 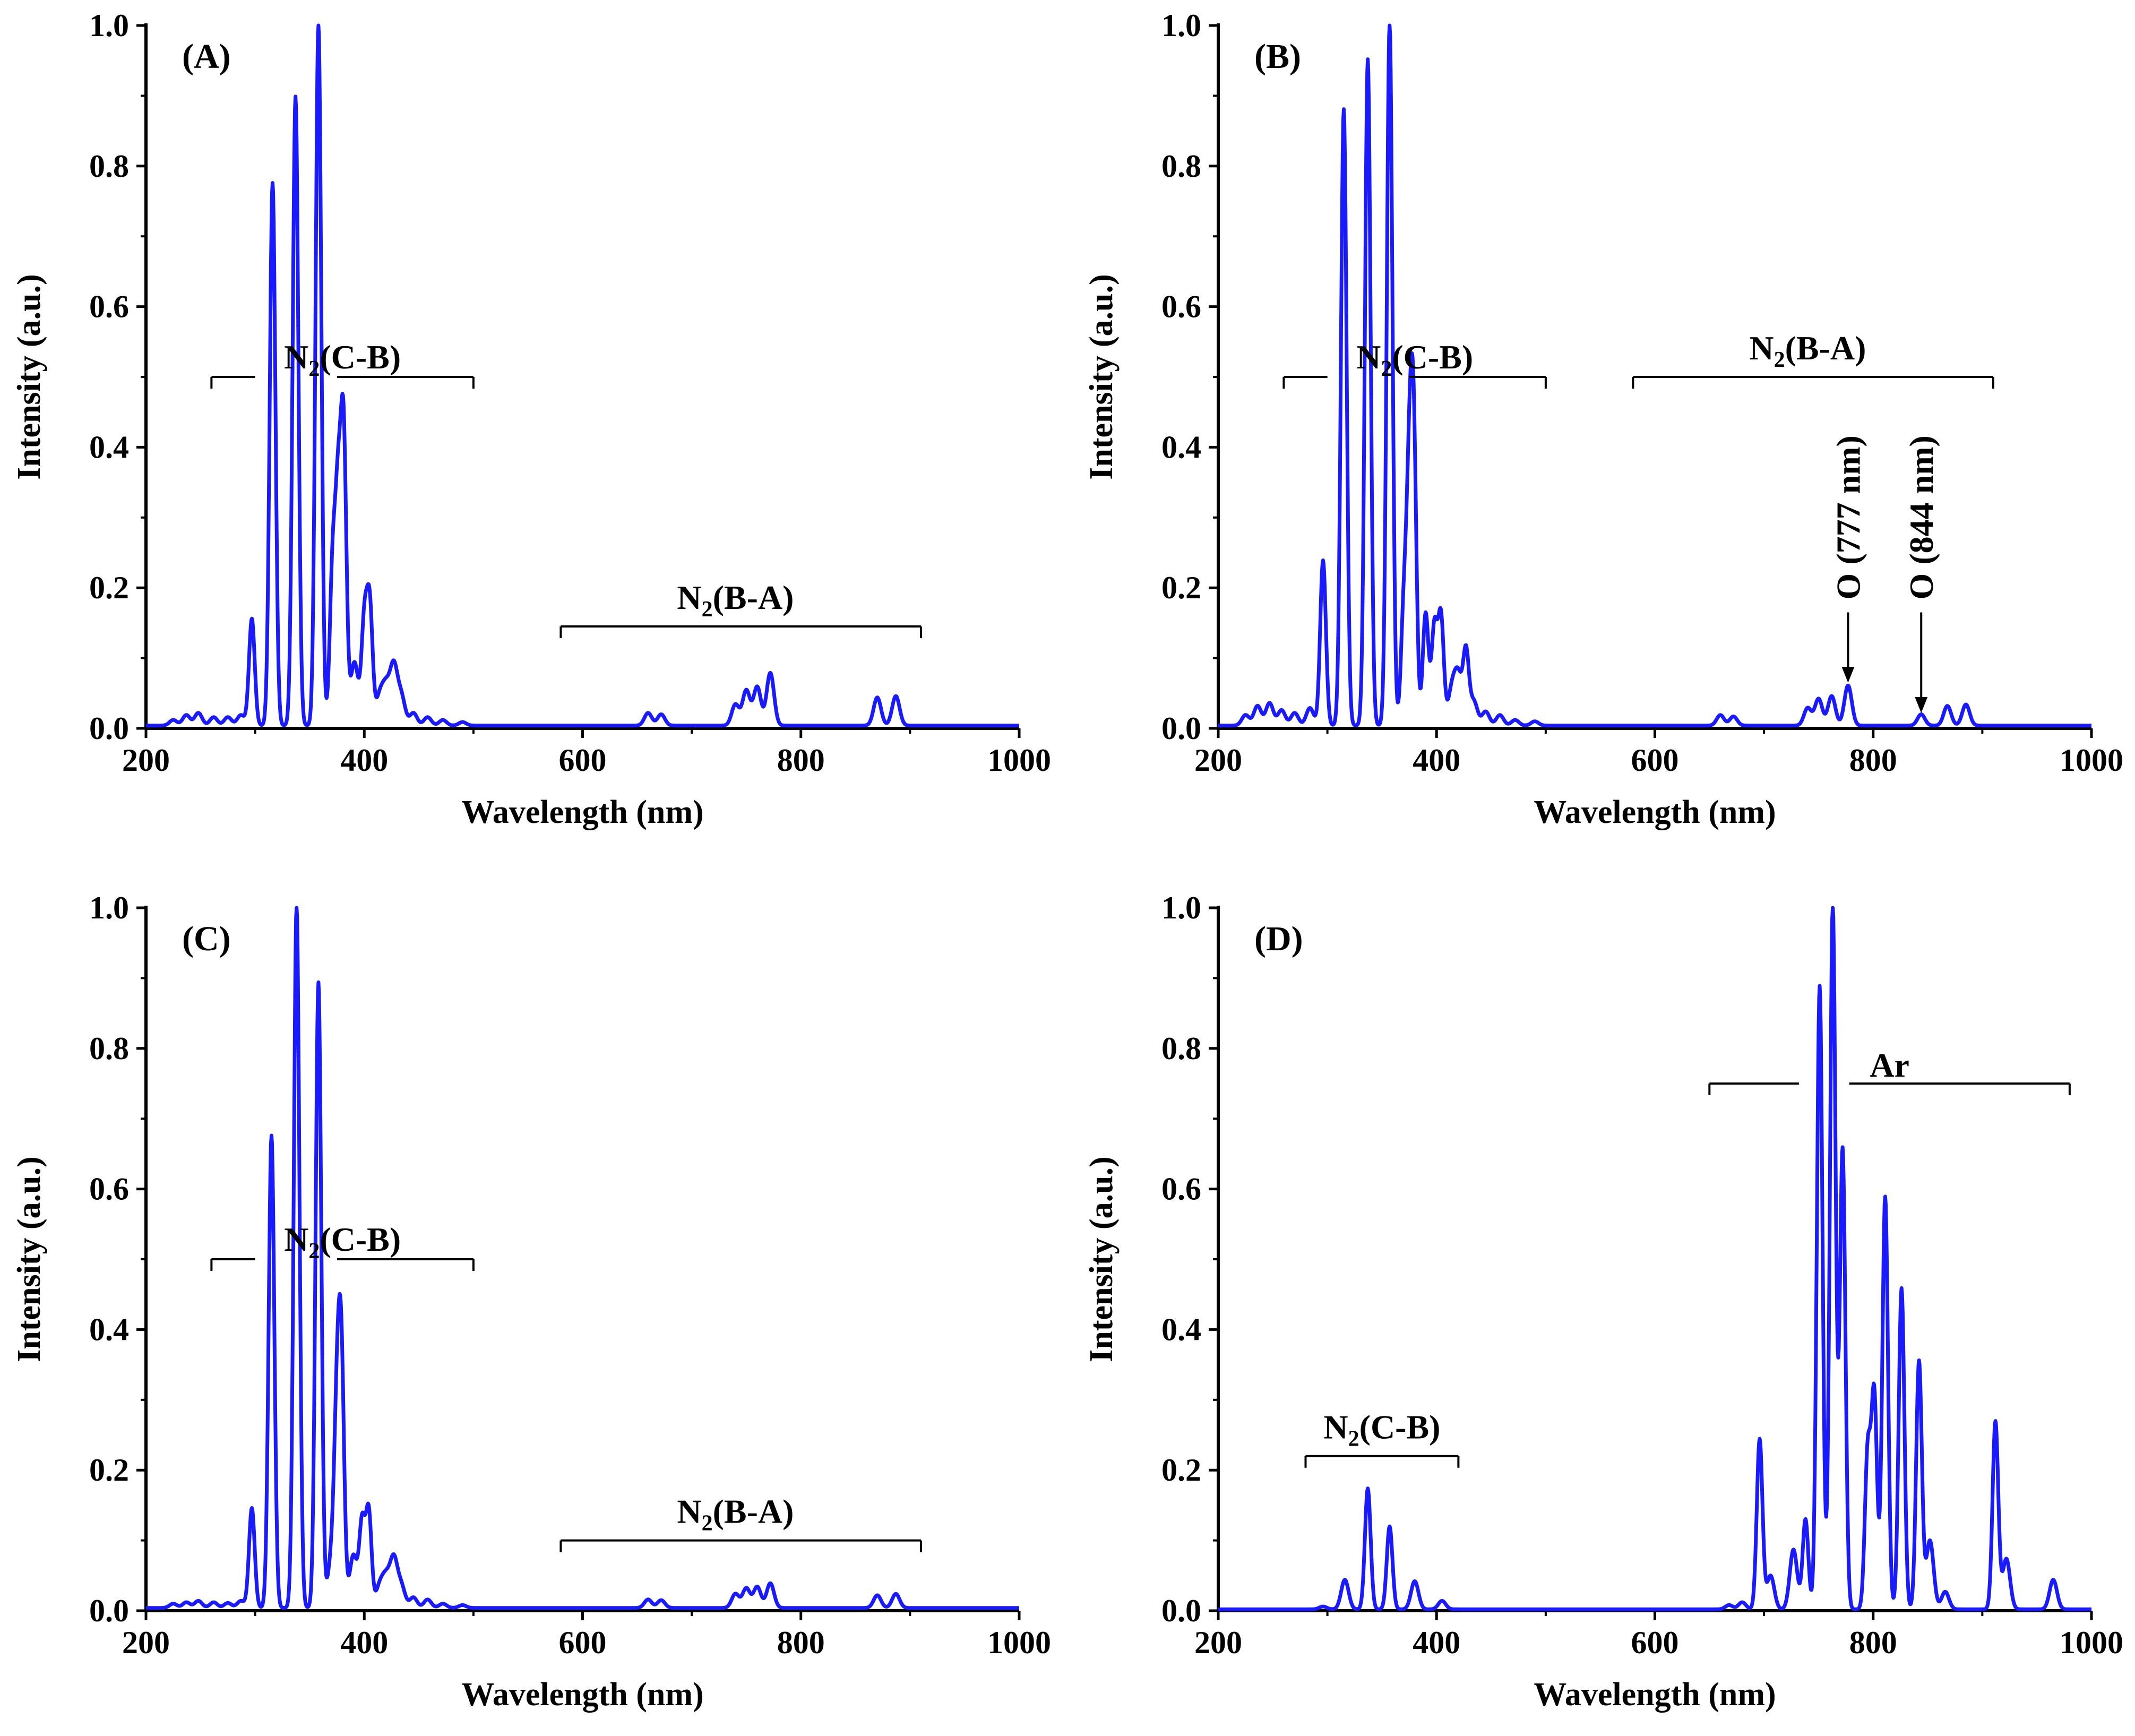 I want to click on y-tick-label-b: 0.8, so click(x=1181, y=166).